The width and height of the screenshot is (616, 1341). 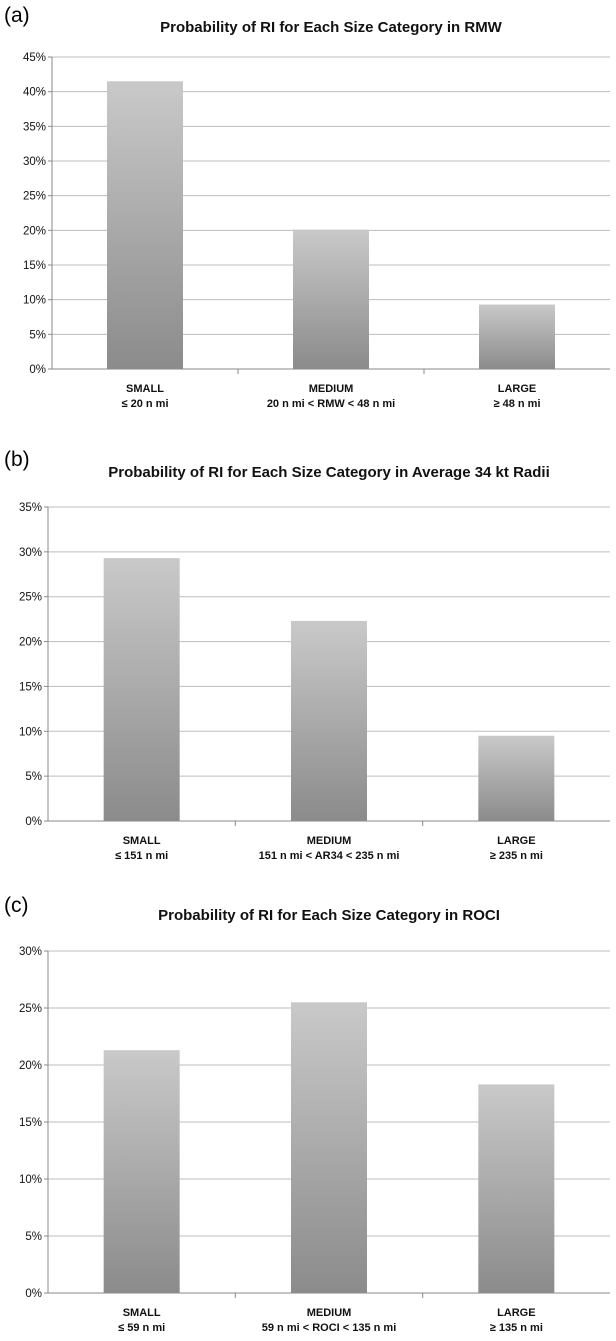 What do you see at coordinates (17, 459) in the screenshot?
I see `panel-label: (b)` at bounding box center [17, 459].